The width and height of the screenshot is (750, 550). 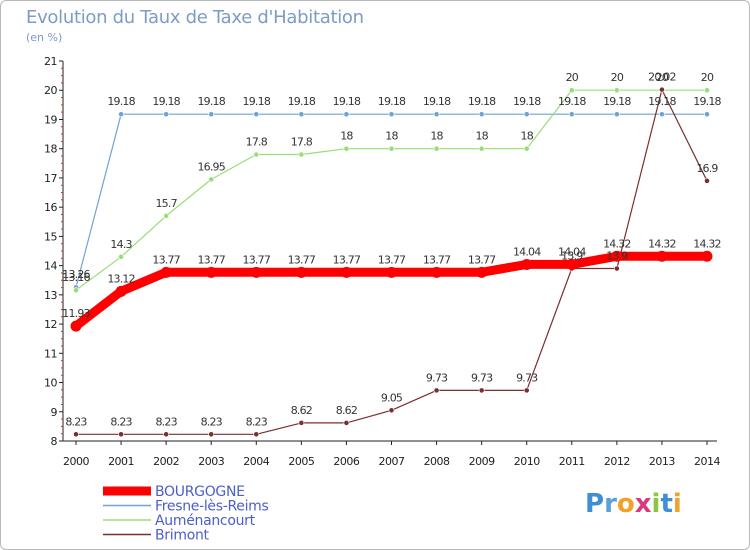 I want to click on x-tick-label: 2003, so click(x=211, y=461).